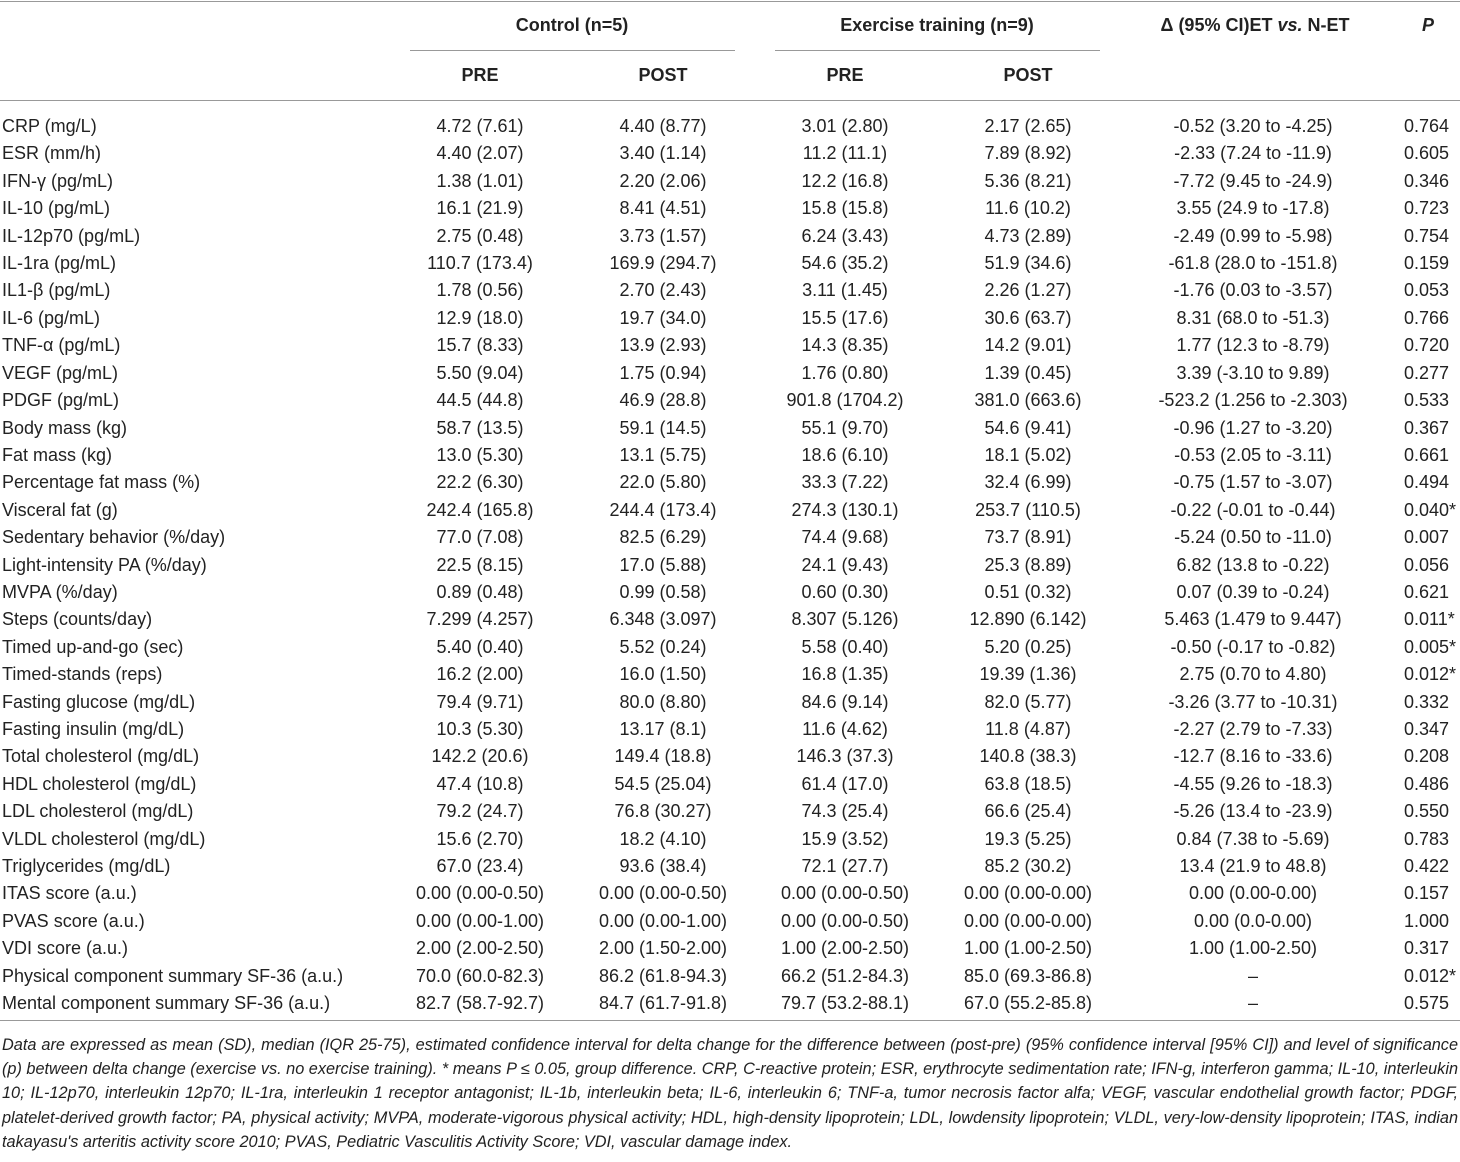  I want to click on row-label: Fasting glucose (mg/dL), so click(99, 701).